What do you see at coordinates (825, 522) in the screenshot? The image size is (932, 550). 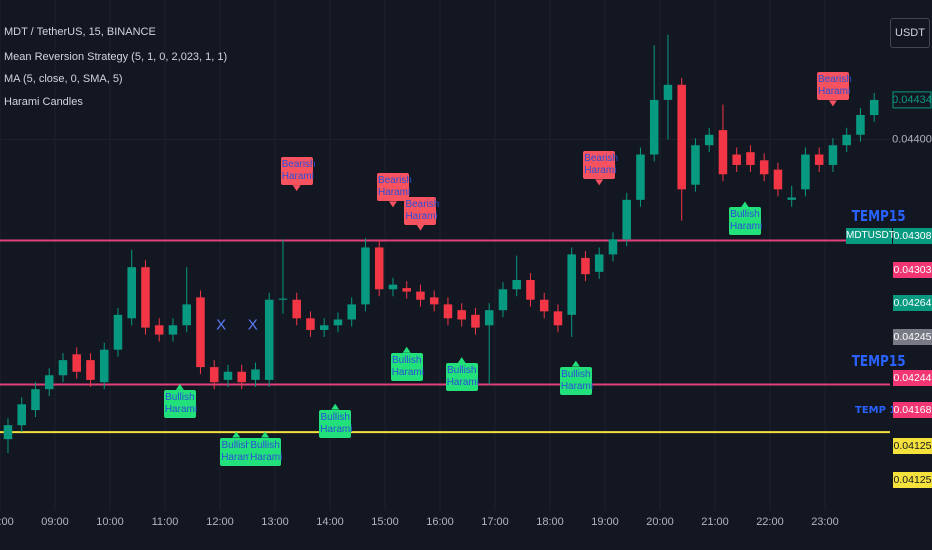 I see `x-tick-label: 23:00` at bounding box center [825, 522].